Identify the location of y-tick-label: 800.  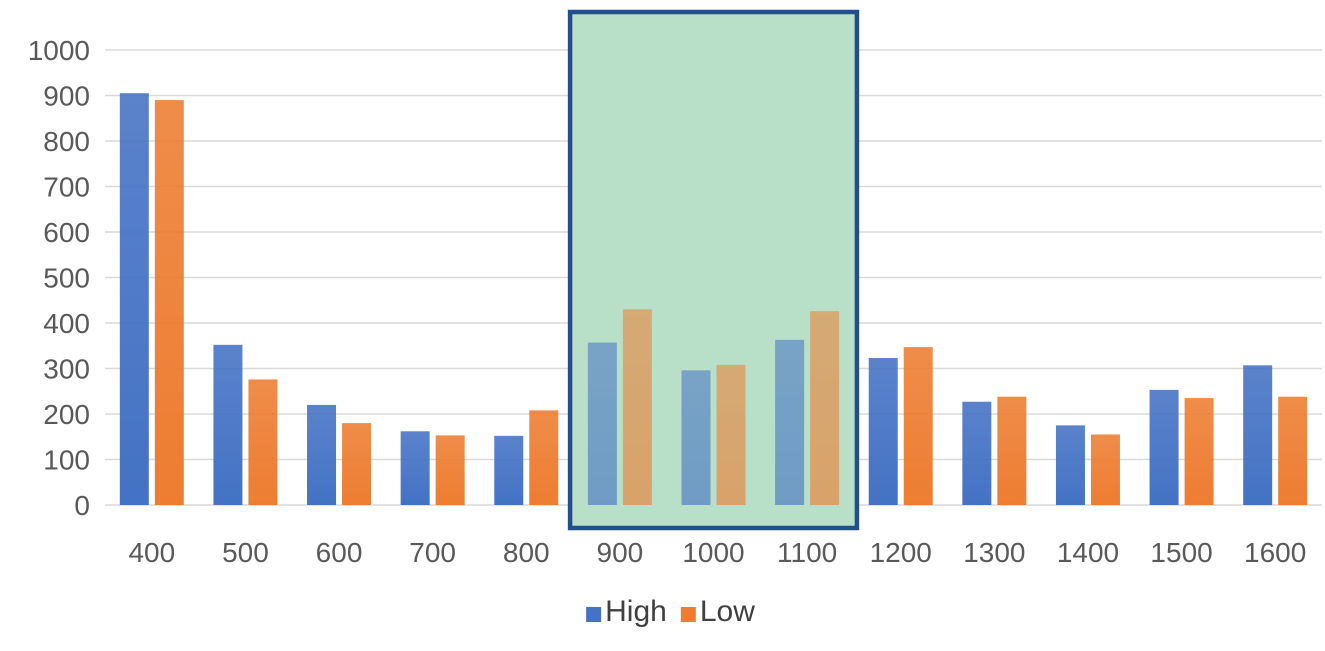
(66, 141).